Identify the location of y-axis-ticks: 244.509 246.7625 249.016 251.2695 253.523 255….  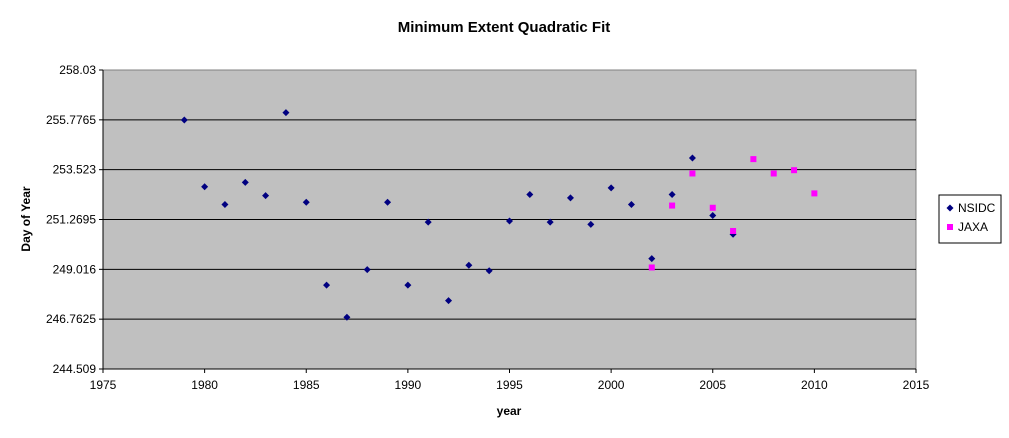
(75, 219).